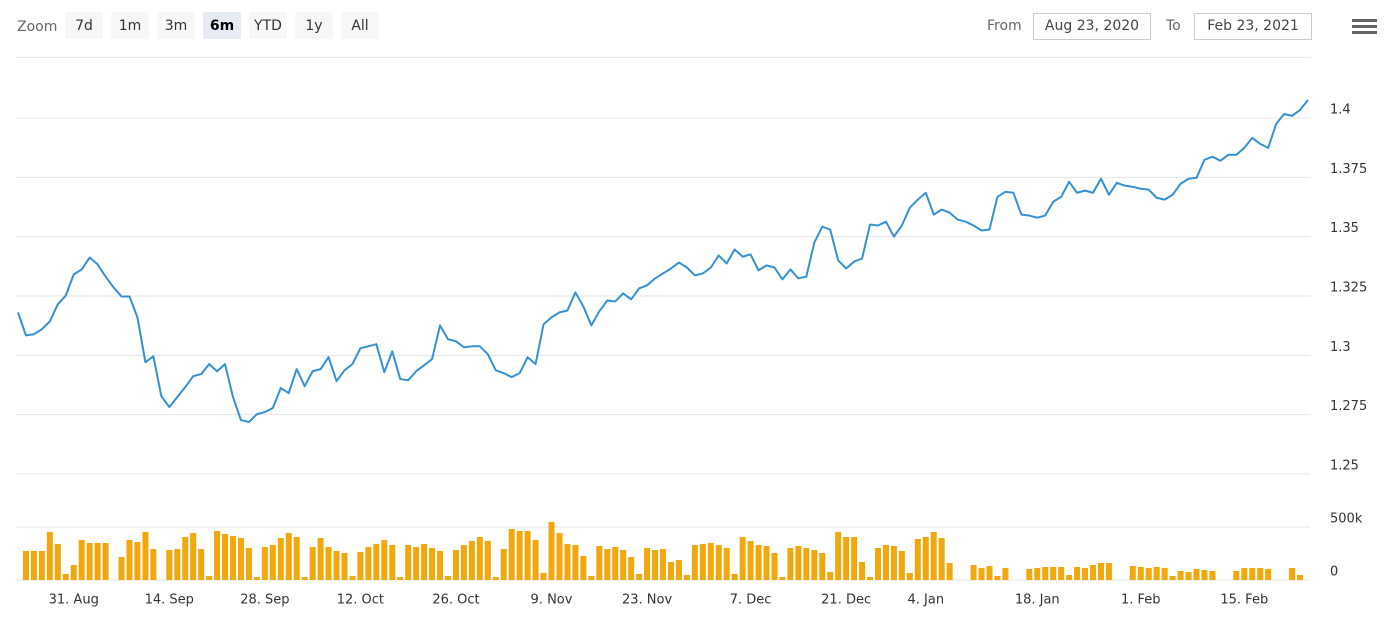  I want to click on zoom-button: 7d, so click(84, 25).